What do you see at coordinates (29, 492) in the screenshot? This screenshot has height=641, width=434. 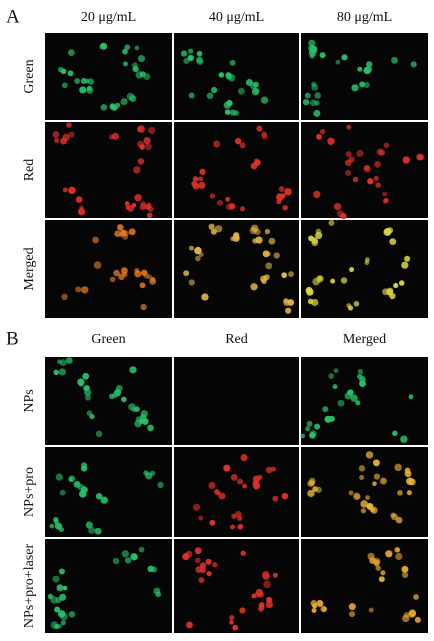 I see `row-label: NPs+pro` at bounding box center [29, 492].